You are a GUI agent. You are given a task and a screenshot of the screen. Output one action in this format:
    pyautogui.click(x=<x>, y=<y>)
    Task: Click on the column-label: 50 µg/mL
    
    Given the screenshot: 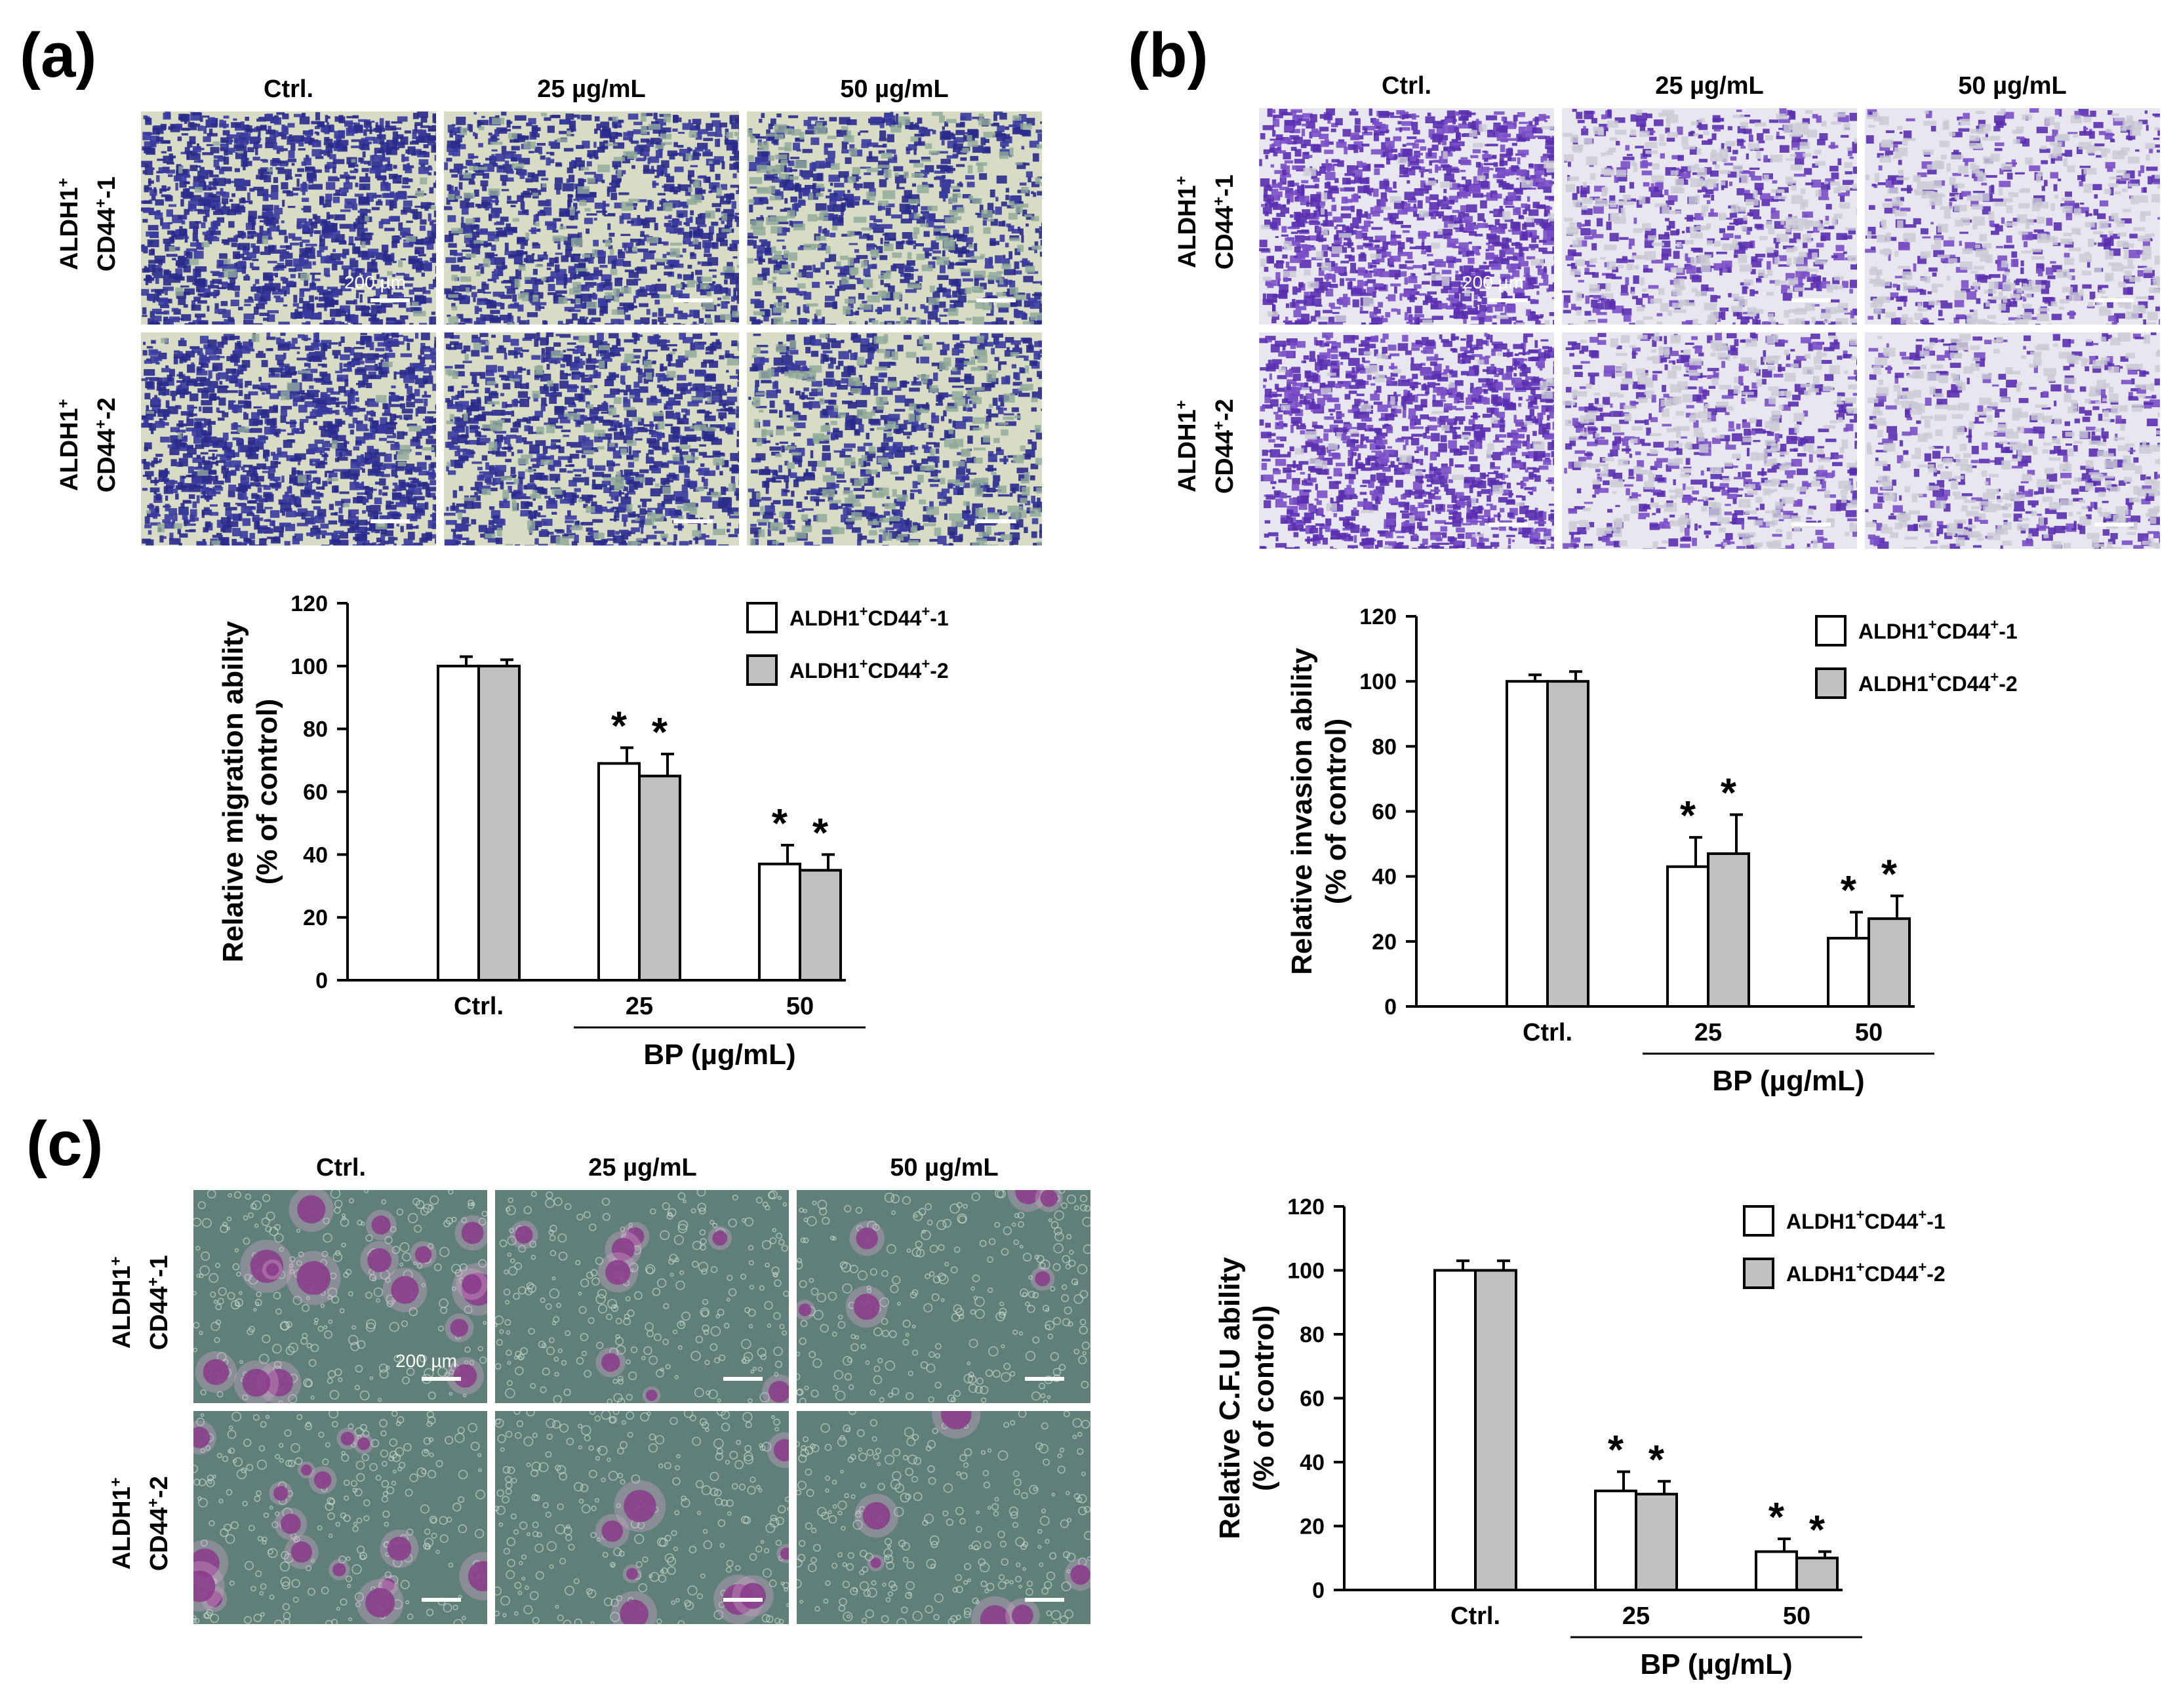 What is the action you would take?
    pyautogui.click(x=894, y=89)
    